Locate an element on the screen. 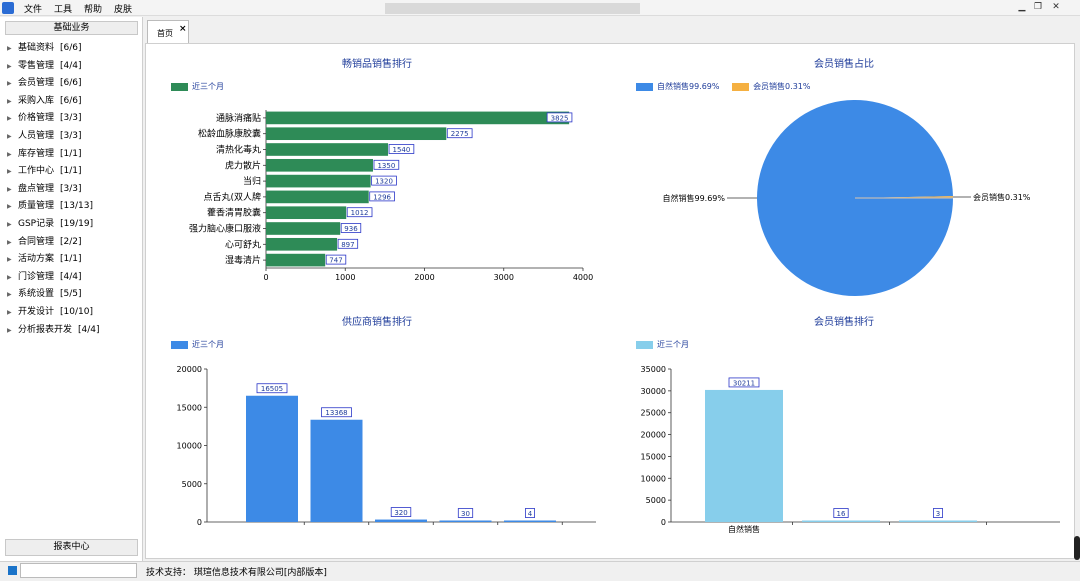 The height and width of the screenshot is (581, 1080). chart4-legend: 近三个月 is located at coordinates (662, 344).